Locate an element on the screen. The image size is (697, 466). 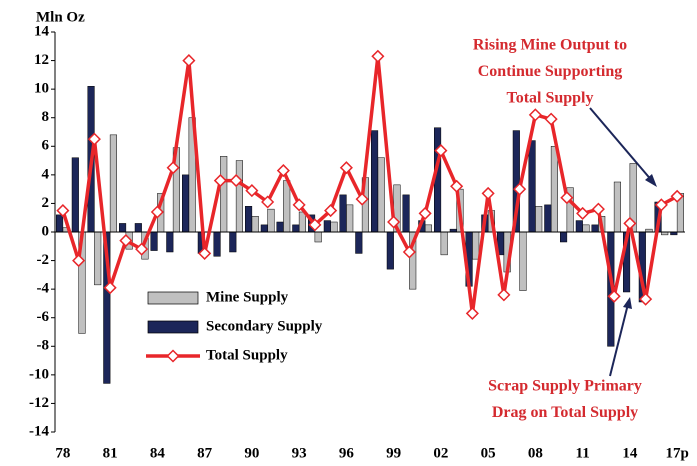
y-tick-label: 8 is located at coordinates (46, 117).